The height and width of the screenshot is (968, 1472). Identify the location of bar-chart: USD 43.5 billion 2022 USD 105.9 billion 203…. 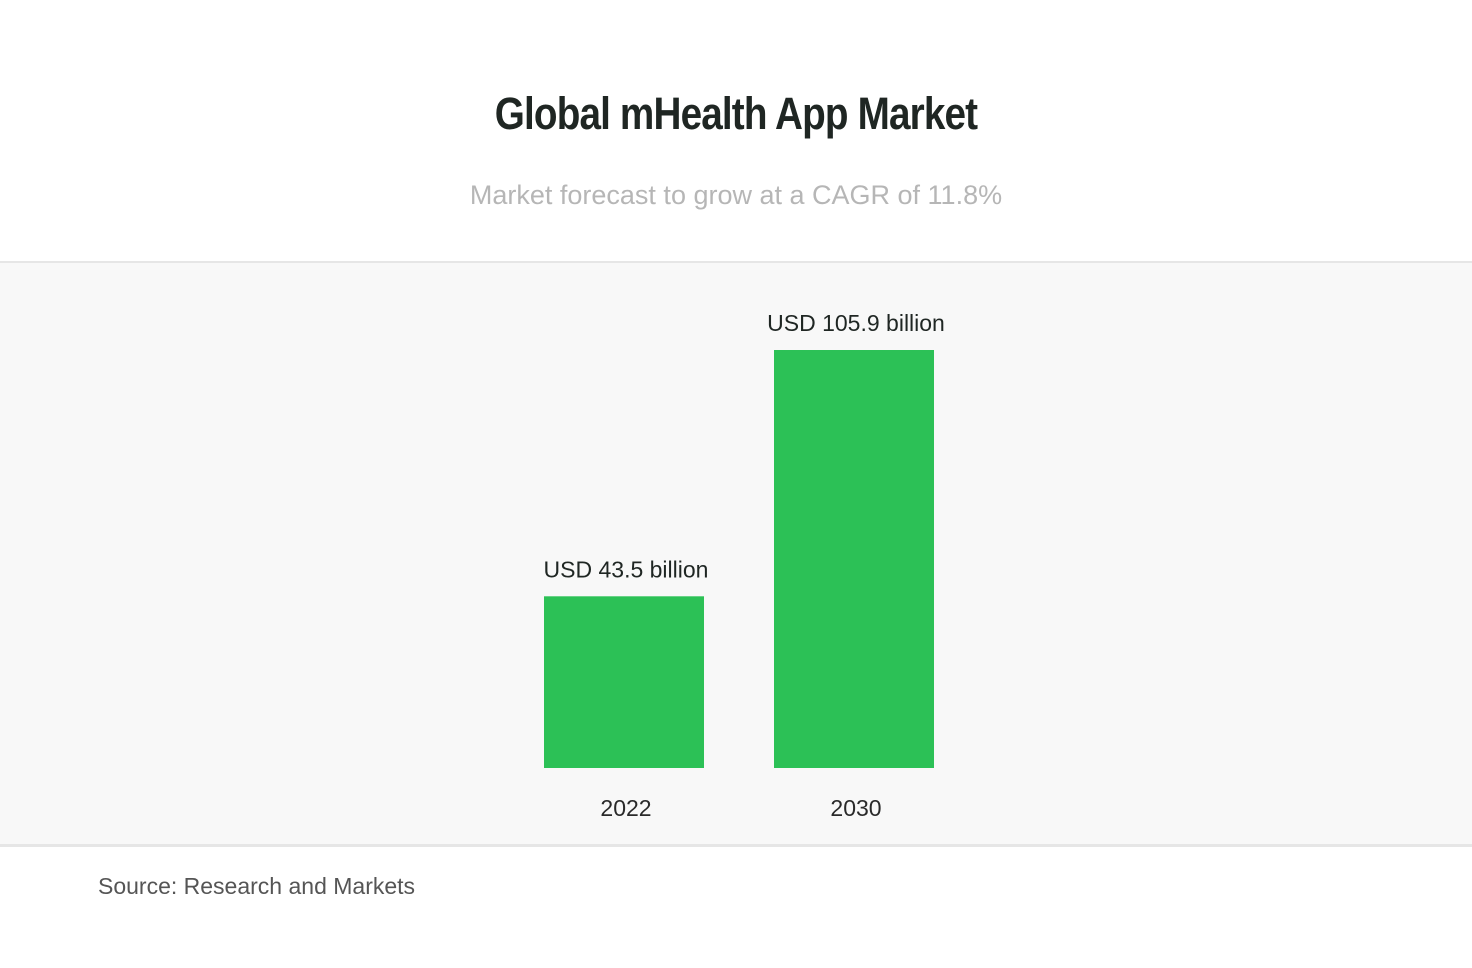
(744, 565).